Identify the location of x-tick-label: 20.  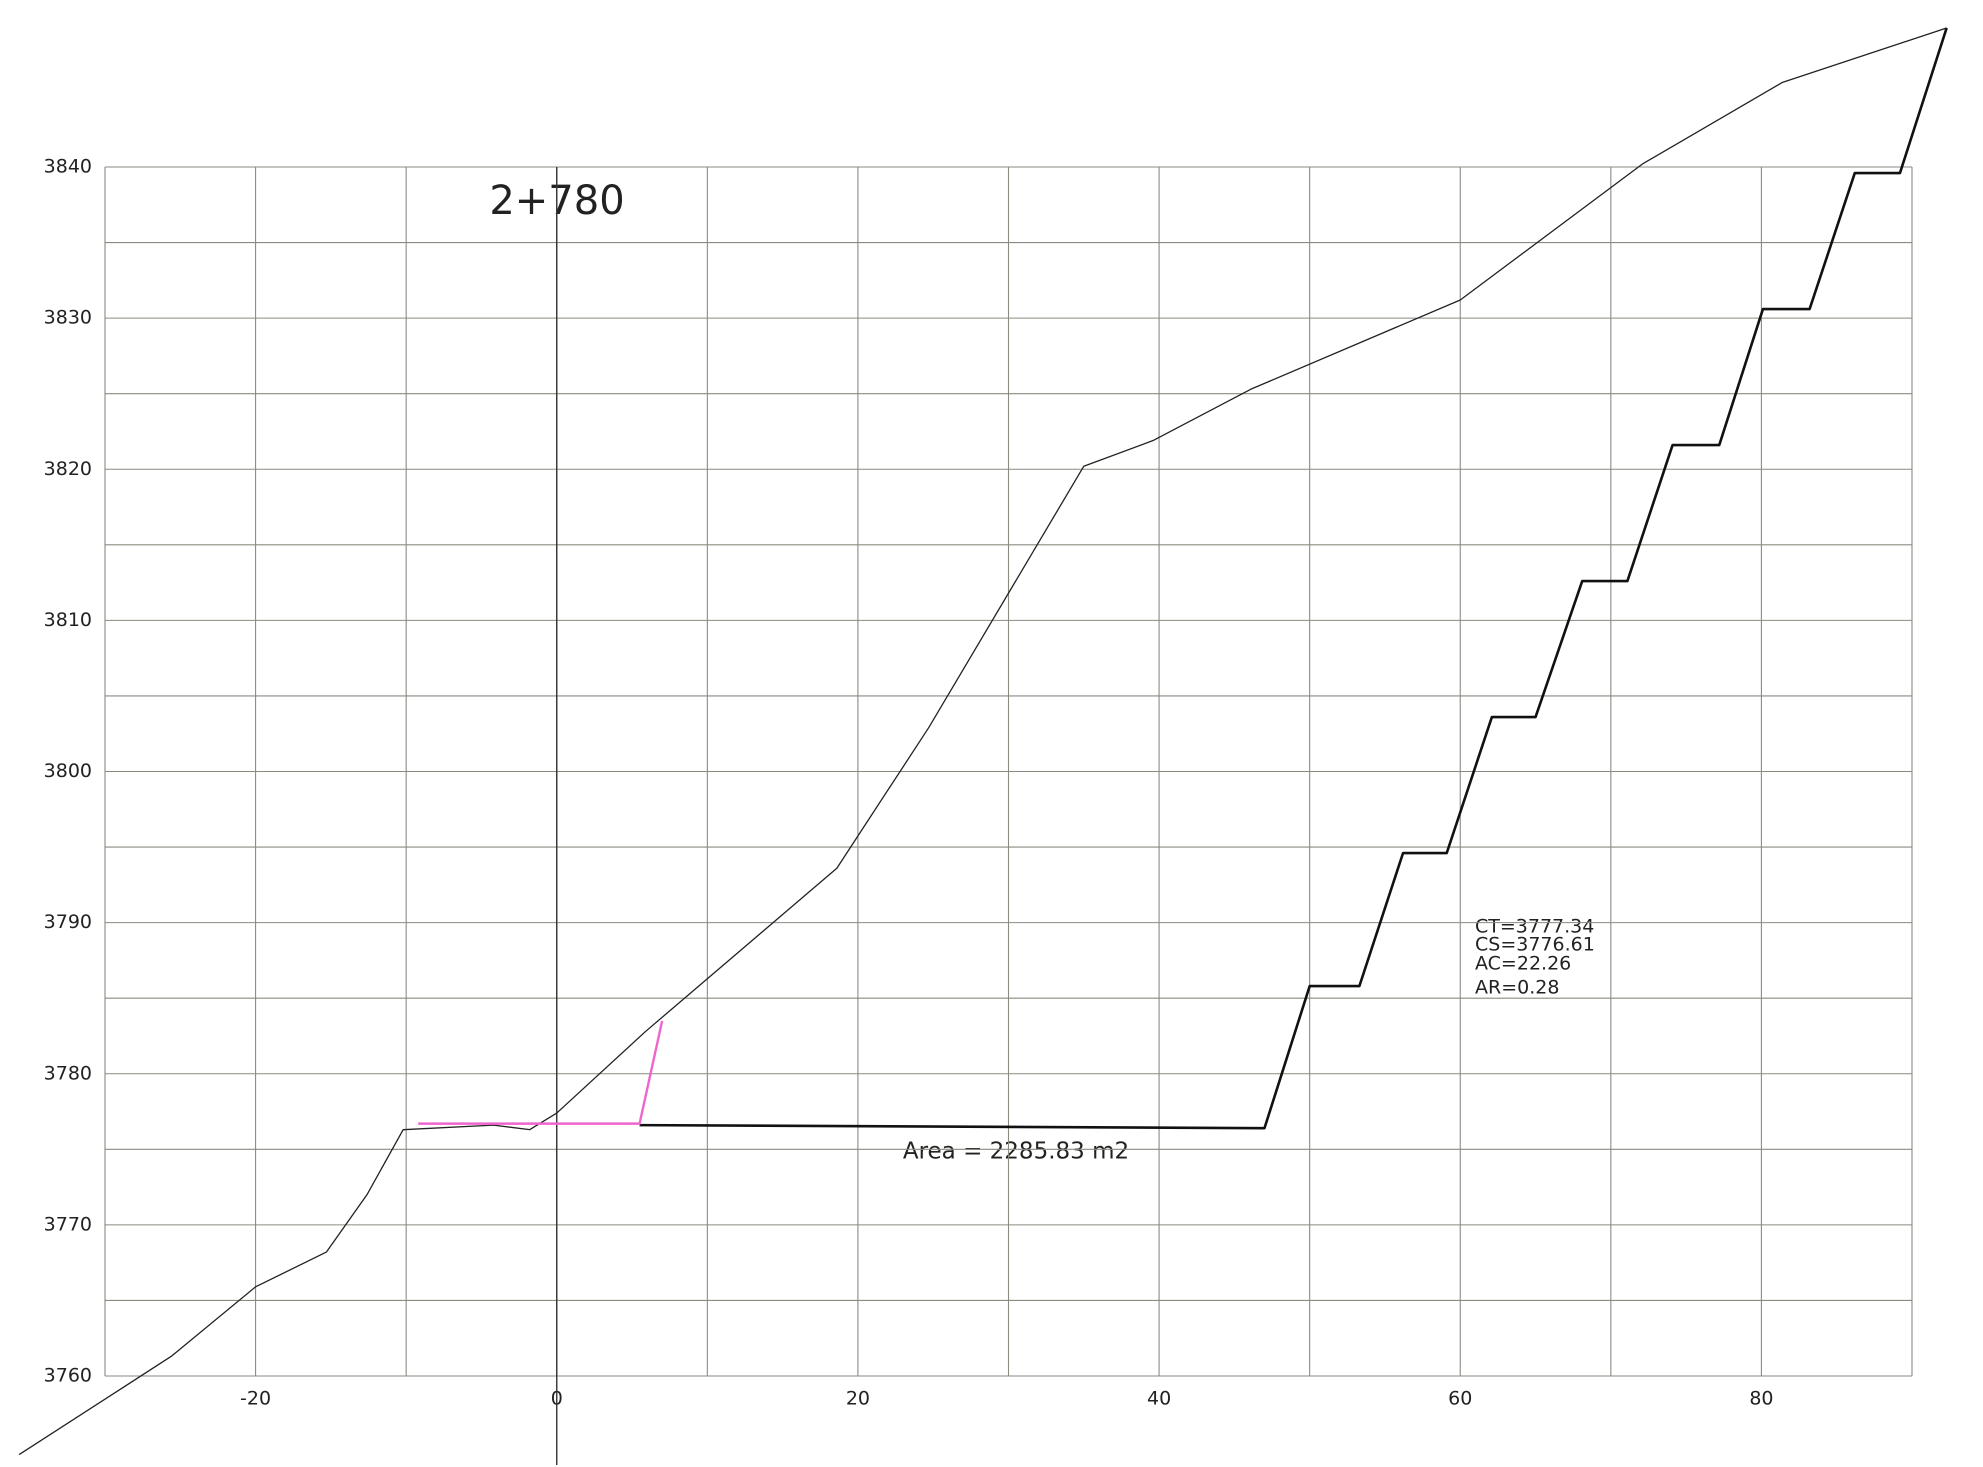
(858, 1399).